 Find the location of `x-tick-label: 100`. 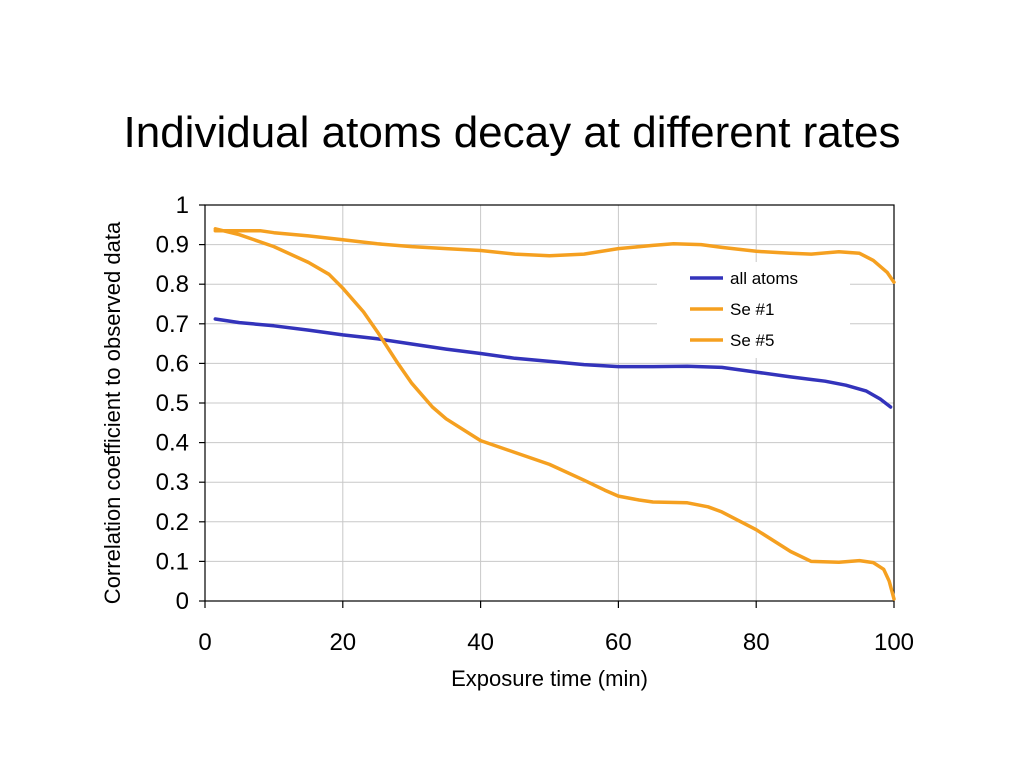

x-tick-label: 100 is located at coordinates (894, 642).